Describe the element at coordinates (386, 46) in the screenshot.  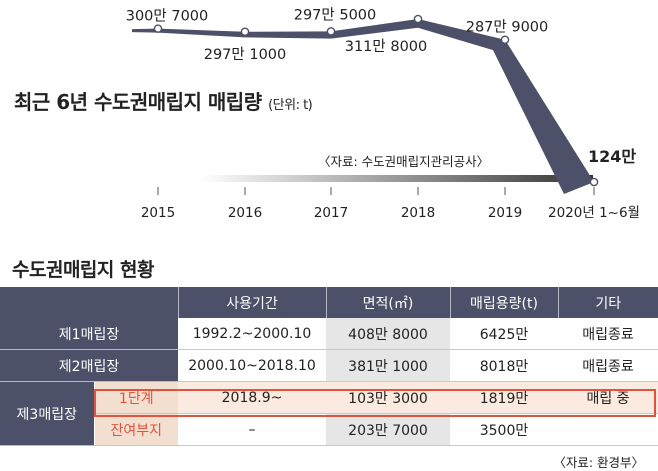
I see `data-label: 311만 8000` at that location.